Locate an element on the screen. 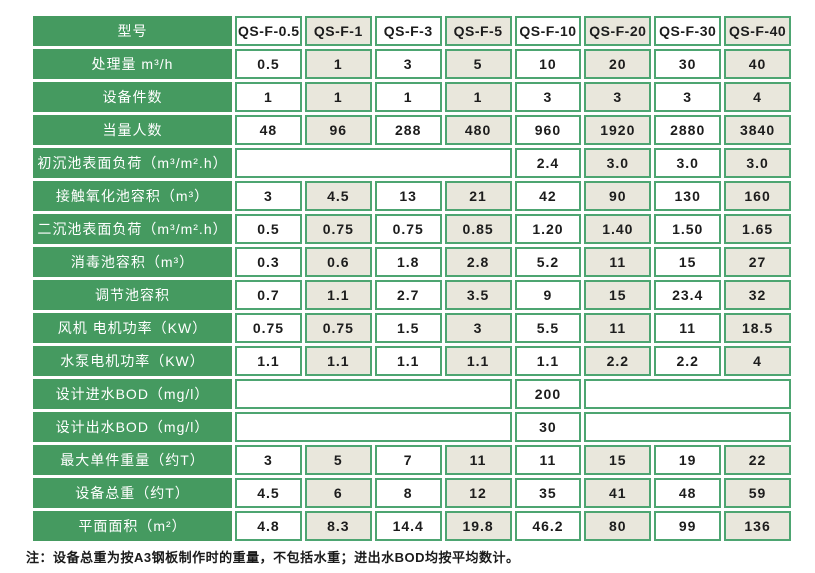  table-row: 消毒池容积（m³） 0.3 0.6 1.8 2.8 5.2 11 15 27 is located at coordinates (412, 262).